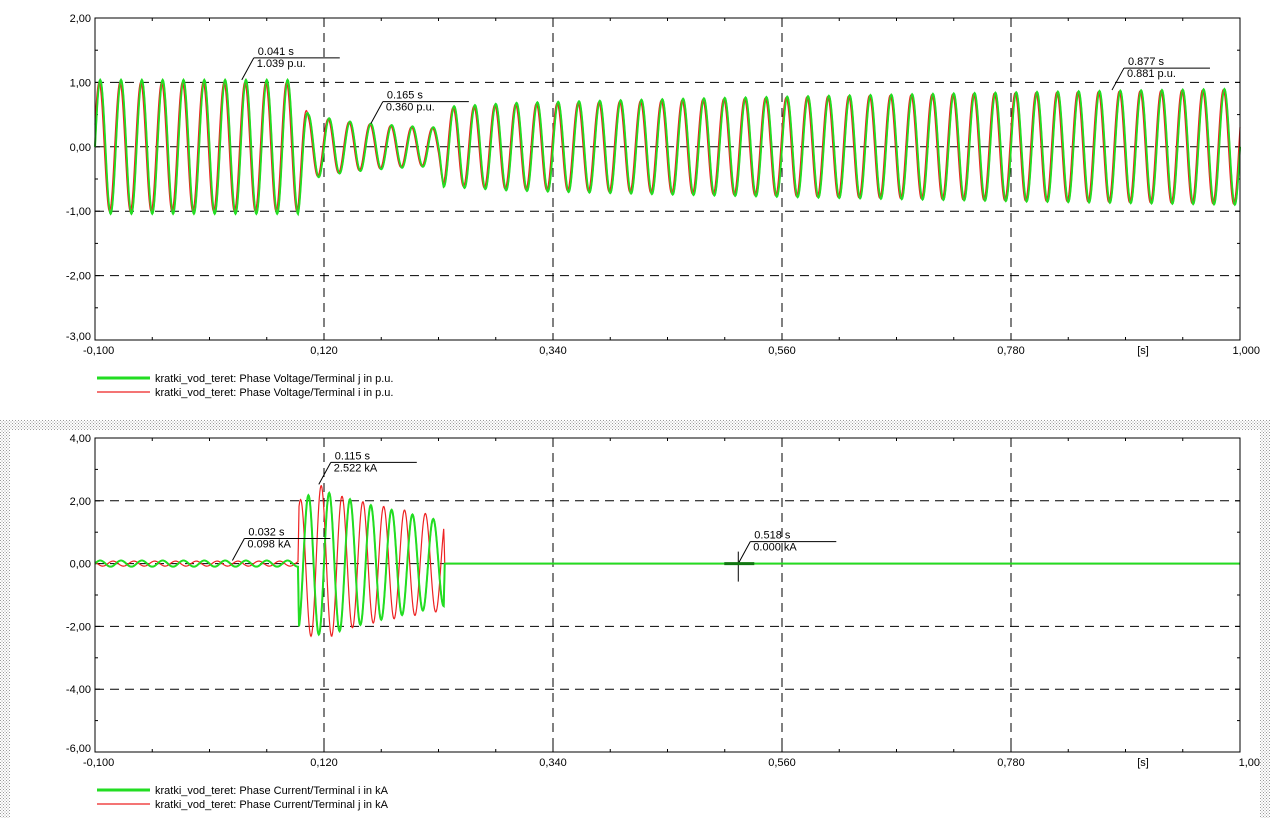 The height and width of the screenshot is (818, 1270). I want to click on x-tick-label: 1,000, so click(1246, 351).